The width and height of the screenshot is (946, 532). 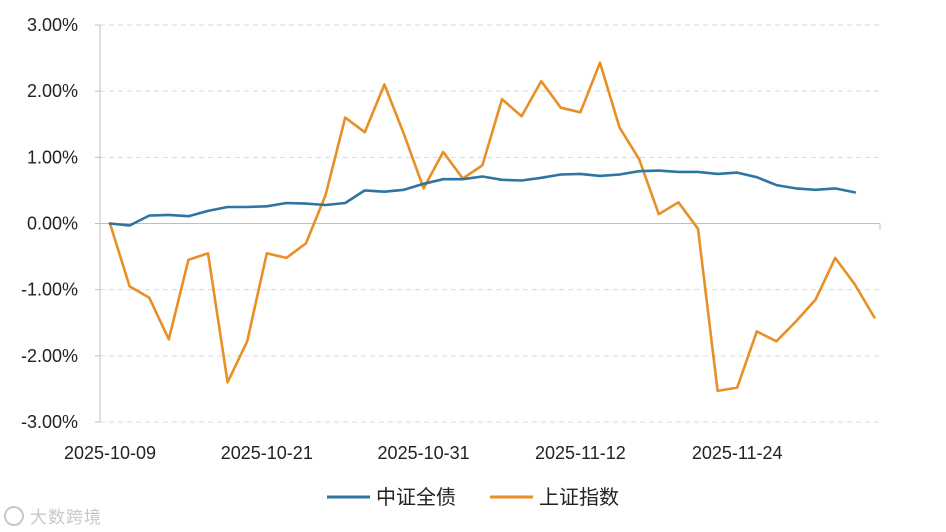 I want to click on x-tick-label: 2025-10-09, so click(x=110, y=453).